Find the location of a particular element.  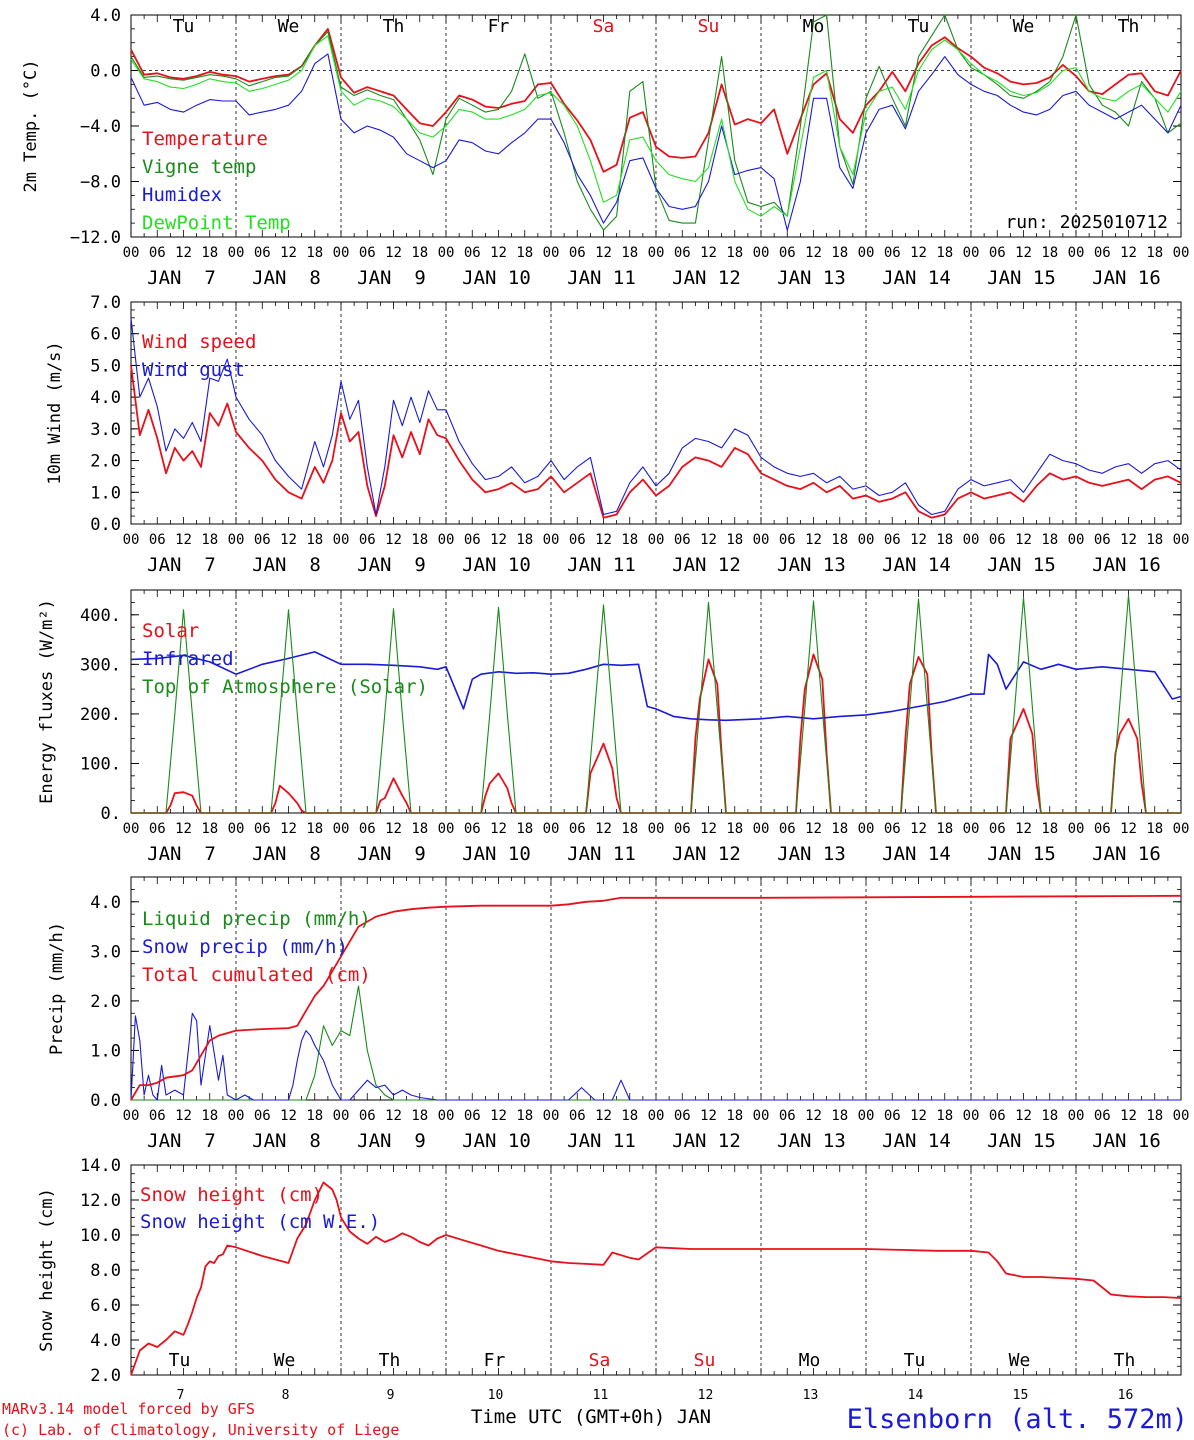

day-of-week-label: Su is located at coordinates (709, 26).